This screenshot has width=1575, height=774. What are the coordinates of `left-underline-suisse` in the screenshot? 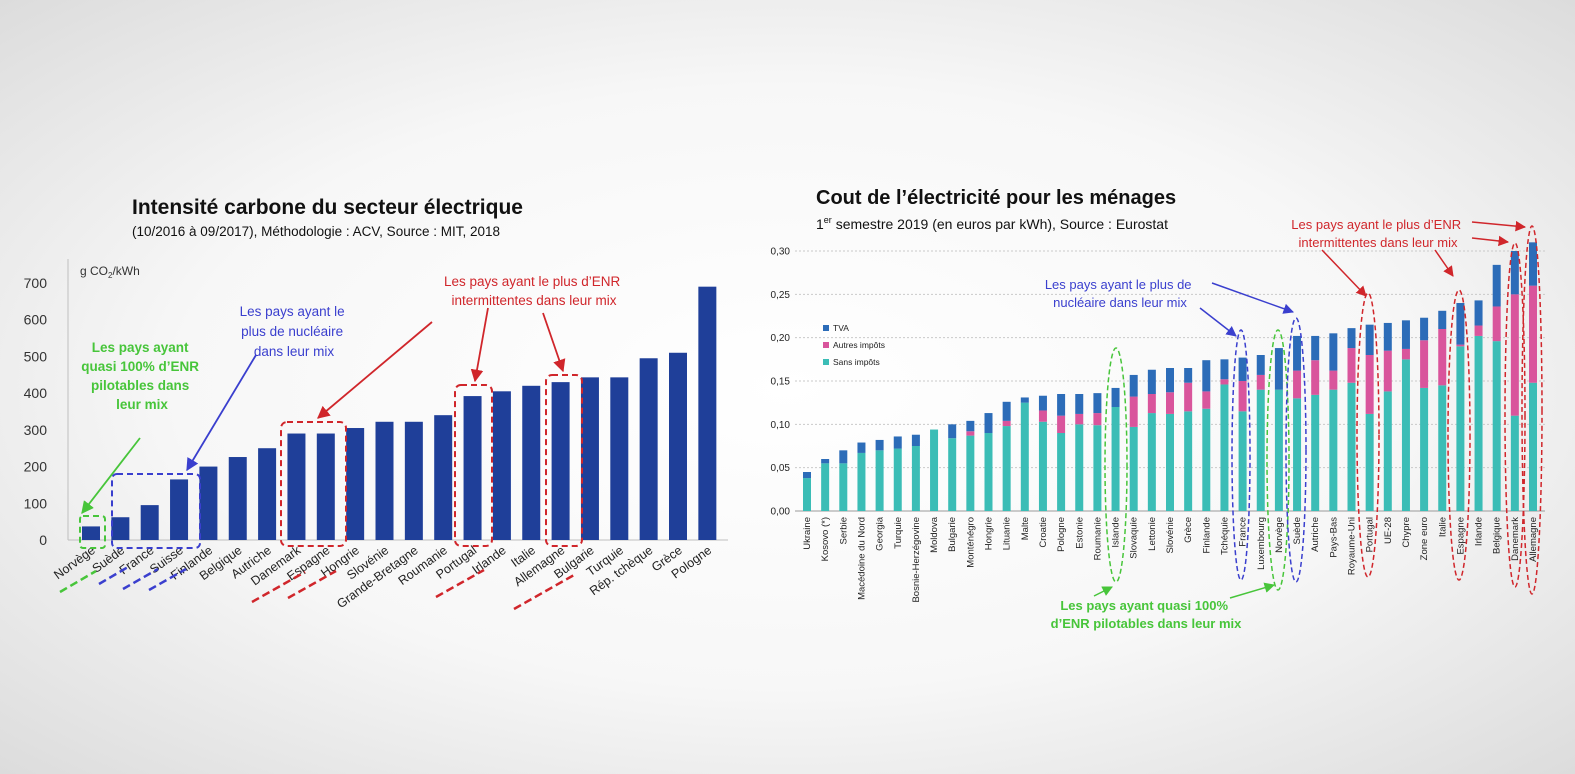 It's located at (167, 579).